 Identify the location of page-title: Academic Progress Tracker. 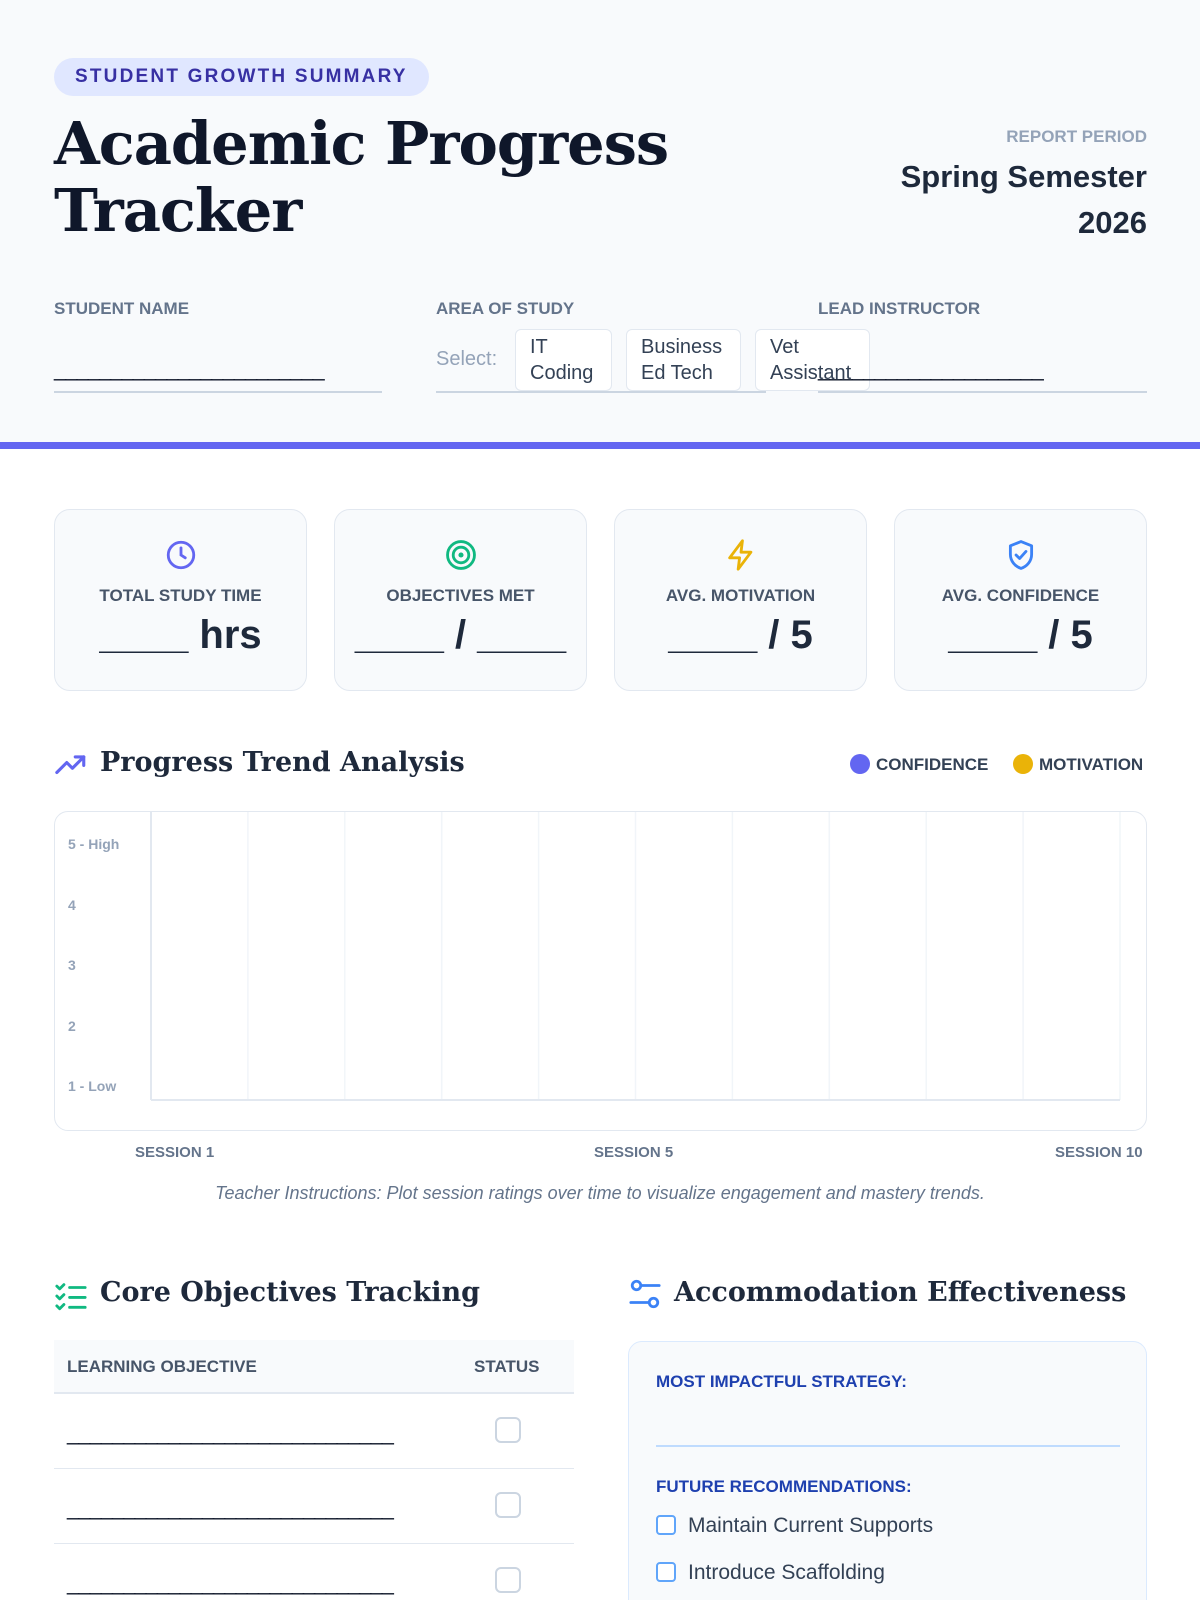
(361, 177).